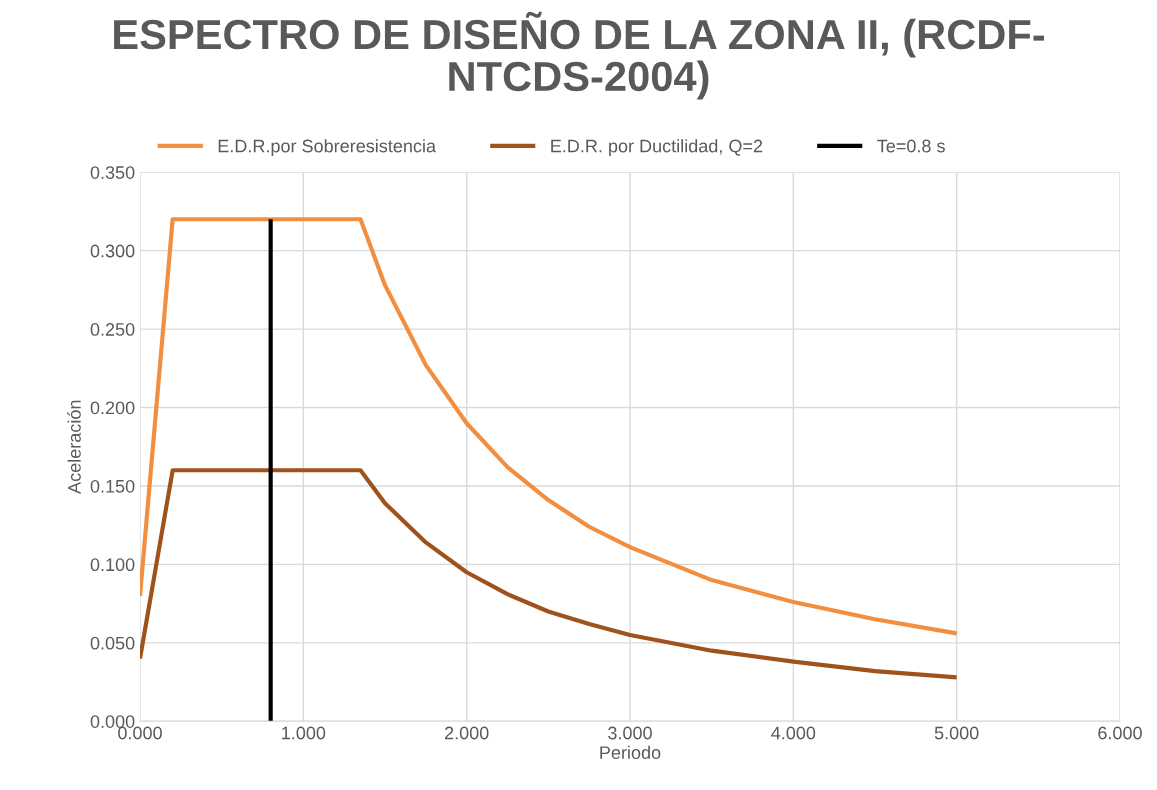 Image resolution: width=1157 pixels, height=790 pixels. Describe the element at coordinates (112, 643) in the screenshot. I see `y-tick-label: 0.050` at that location.